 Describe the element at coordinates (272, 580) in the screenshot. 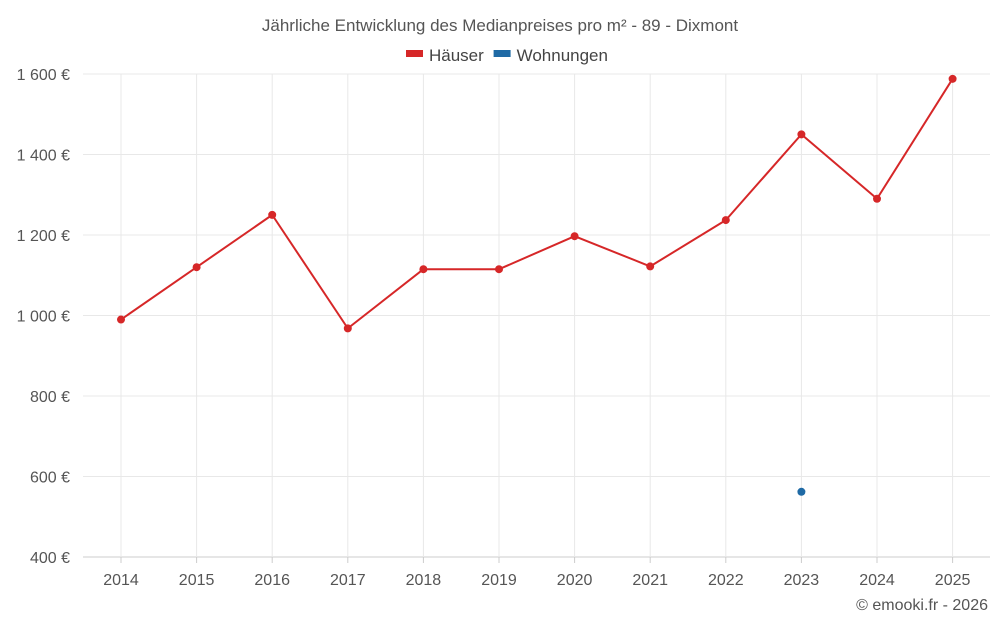

I see `x-tick-label: 2016` at that location.